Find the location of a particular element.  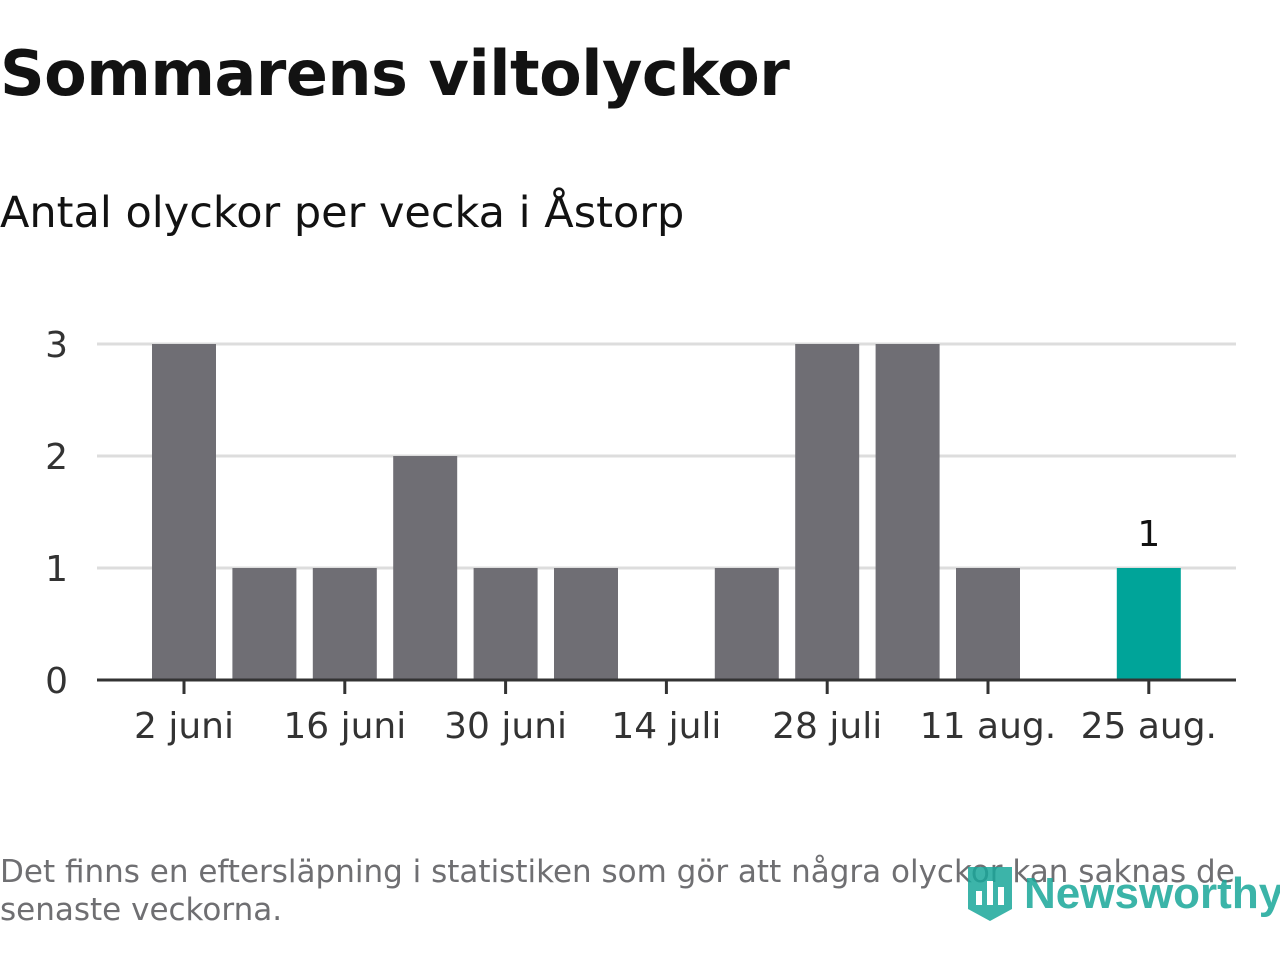

data-label: 1 is located at coordinates (1148, 534).